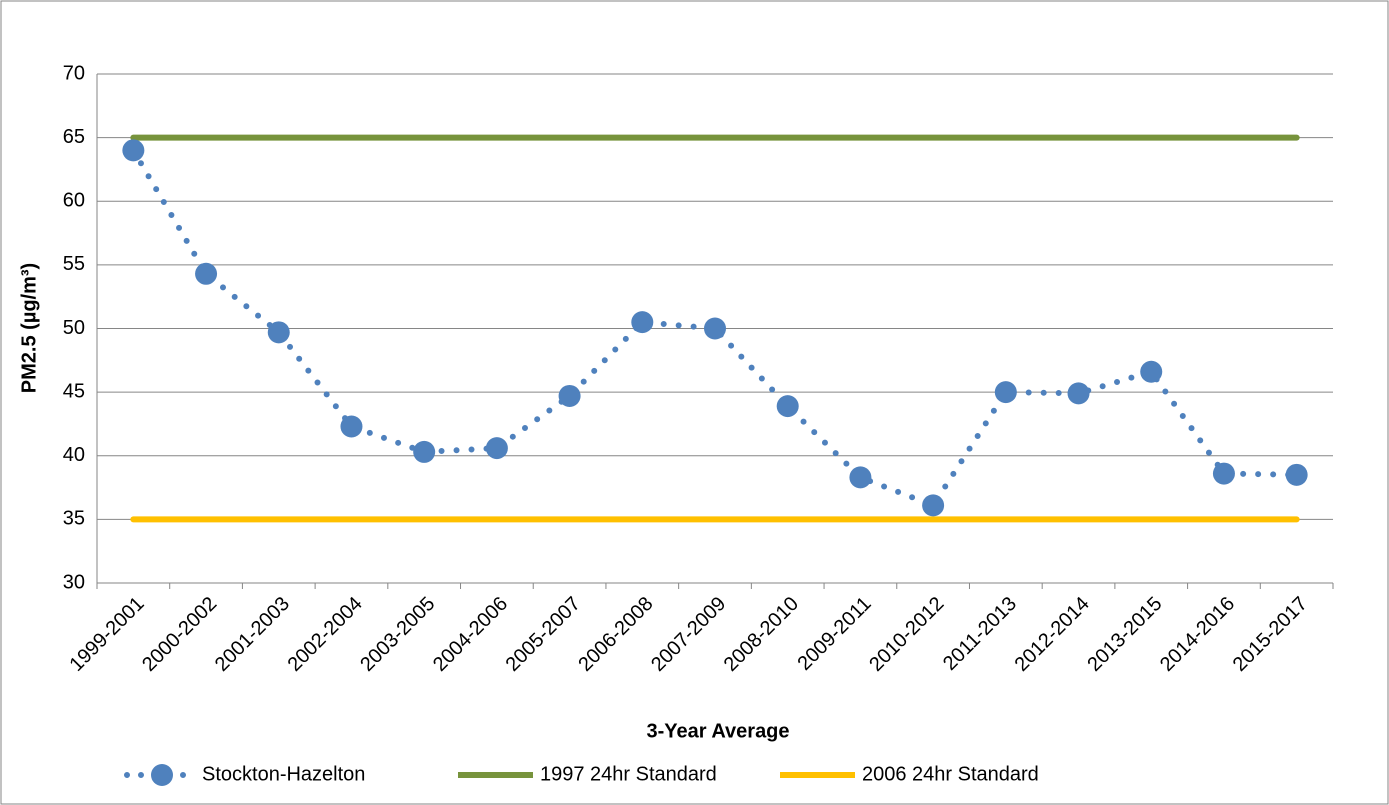 This screenshot has height=805, width=1389. What do you see at coordinates (950, 774) in the screenshot?
I see `legend-label: 2006 24hr Standard` at bounding box center [950, 774].